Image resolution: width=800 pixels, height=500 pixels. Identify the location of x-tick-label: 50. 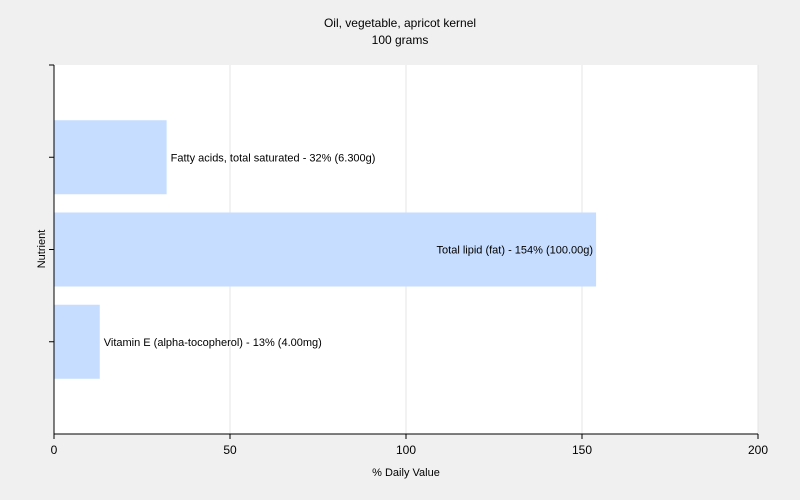
(230, 450).